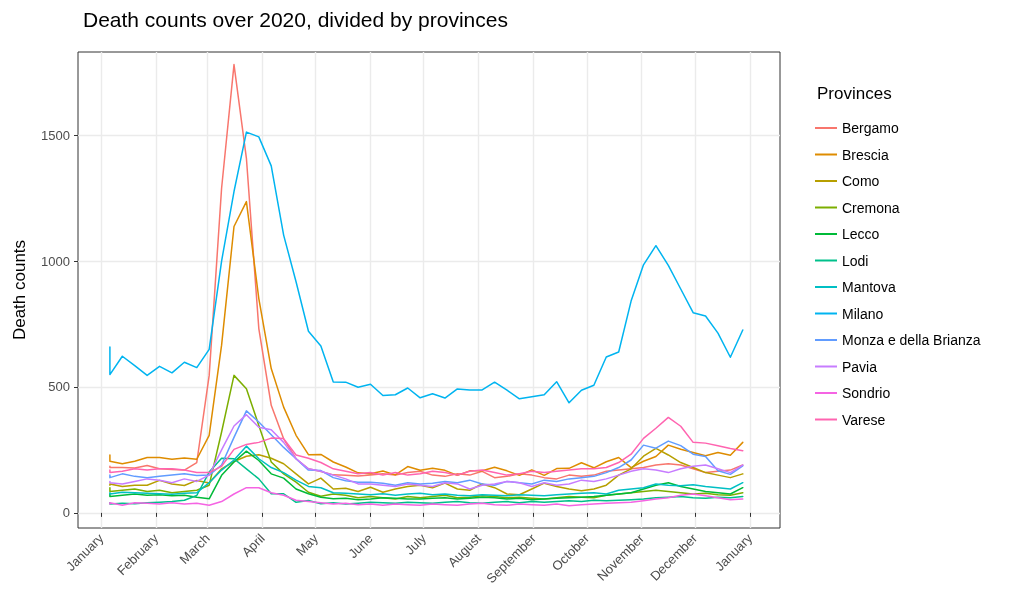  Describe the element at coordinates (854, 93) in the screenshot. I see `legend-title: Provinces` at that location.